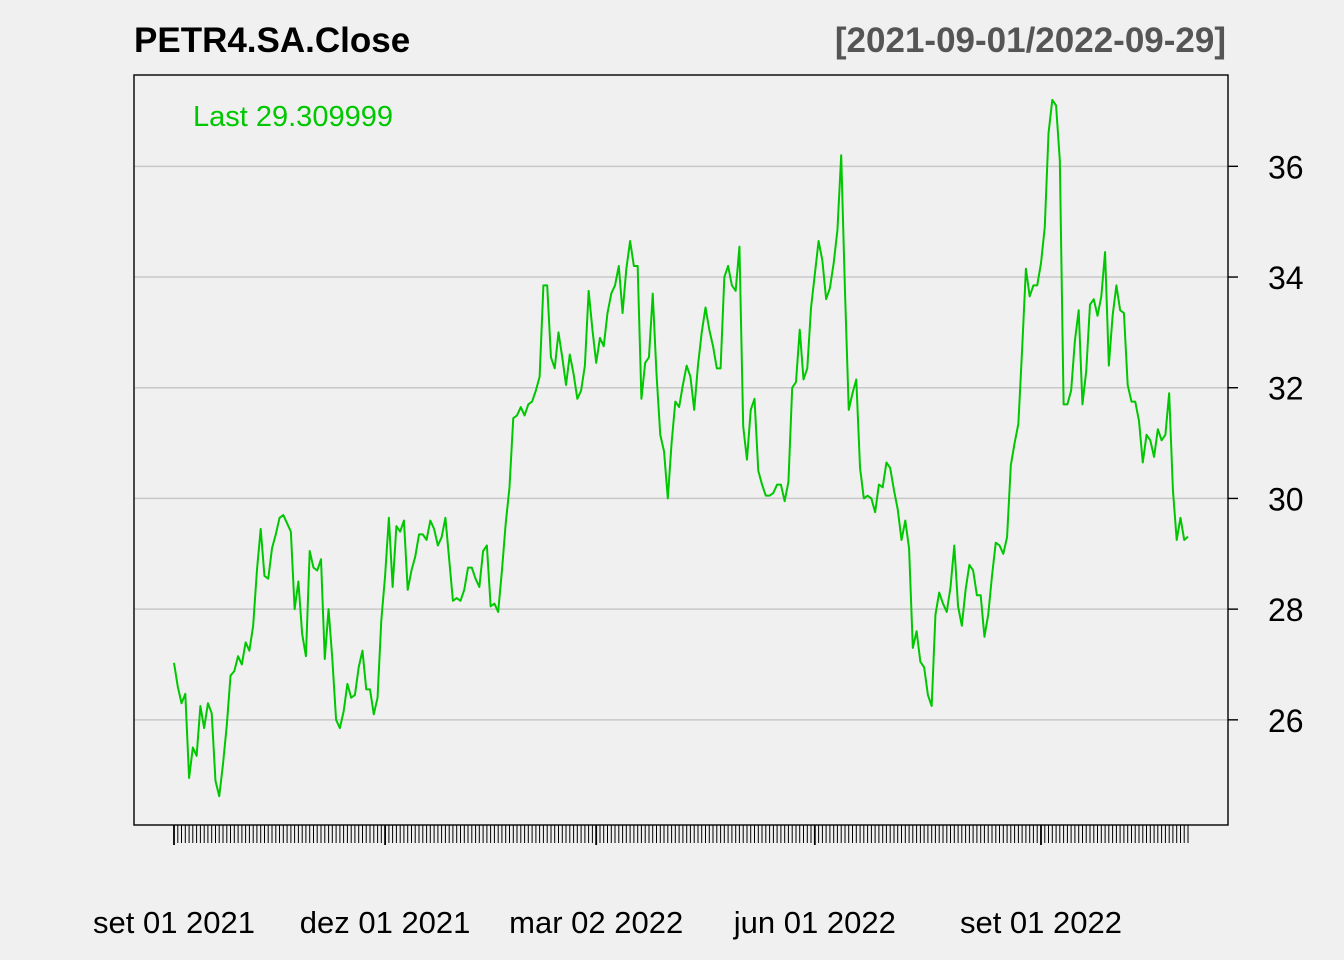 This screenshot has width=1344, height=960. I want to click on date-range-label: [2021-09-01/2022-09-29], so click(1030, 40).